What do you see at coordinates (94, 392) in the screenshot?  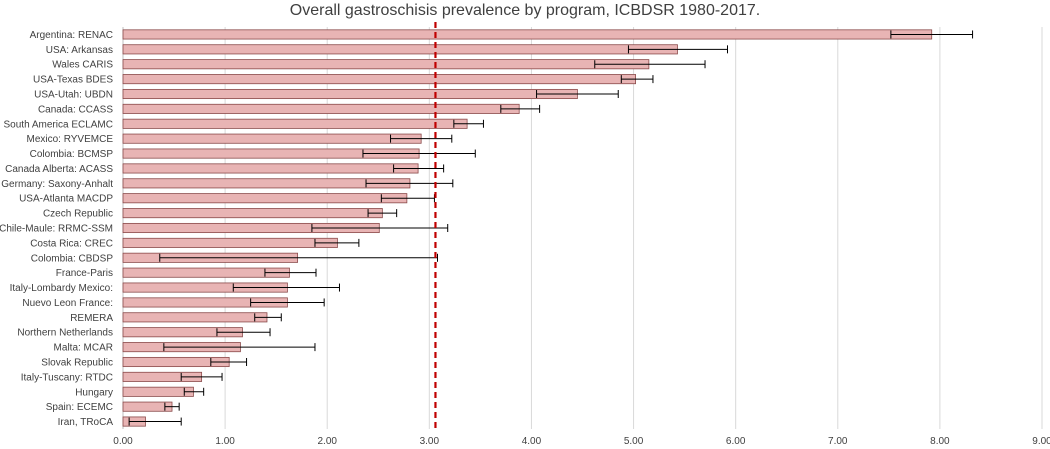 I see `category-label: Hungary` at bounding box center [94, 392].